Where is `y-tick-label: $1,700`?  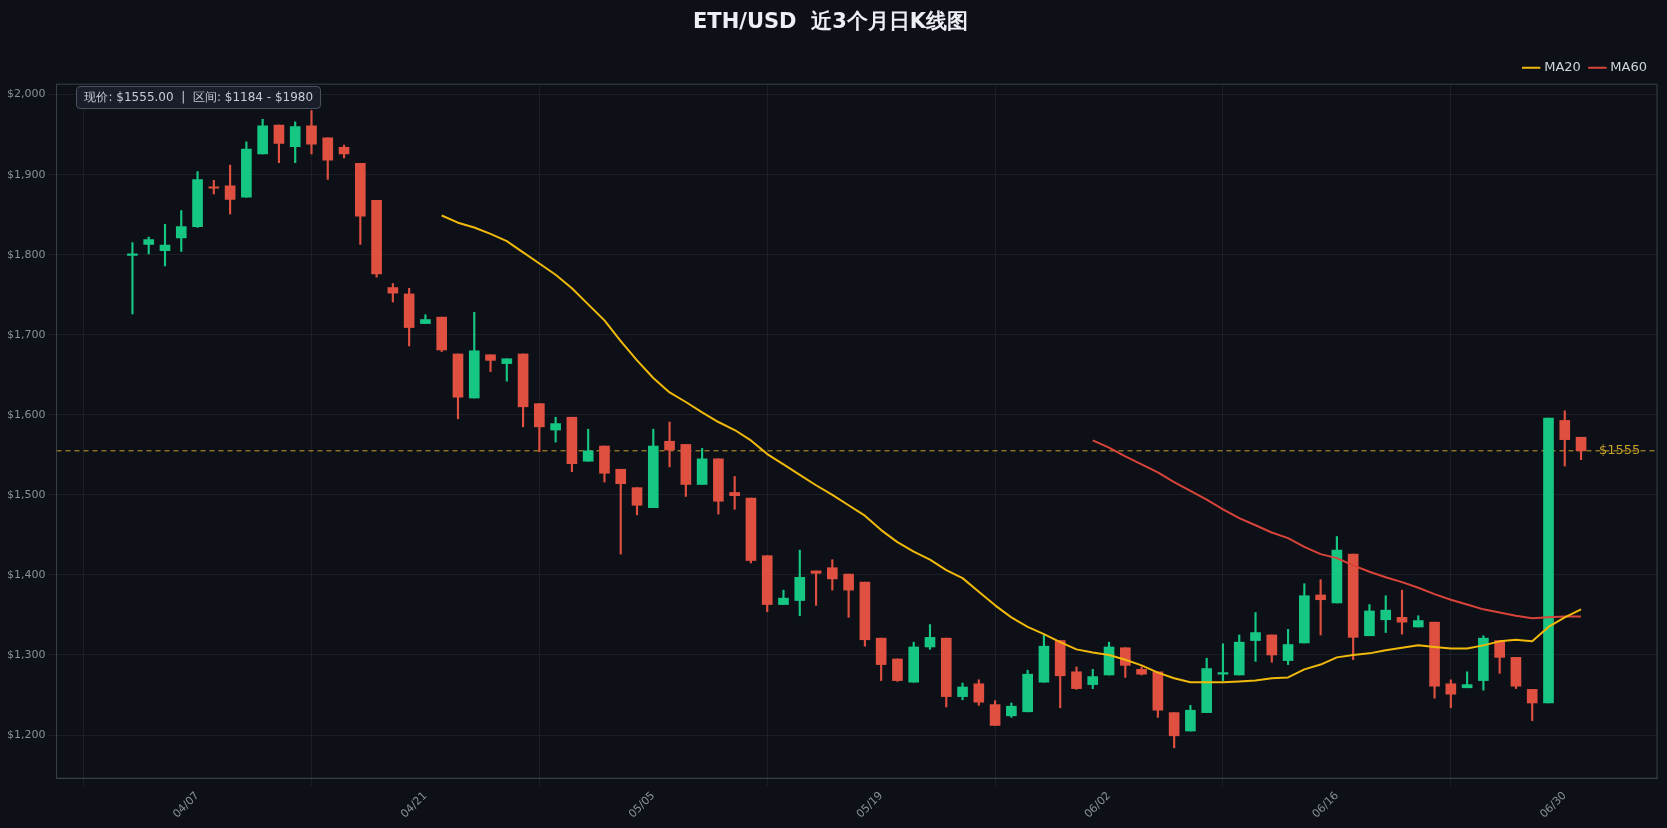
y-tick-label: $1,700 is located at coordinates (26, 334).